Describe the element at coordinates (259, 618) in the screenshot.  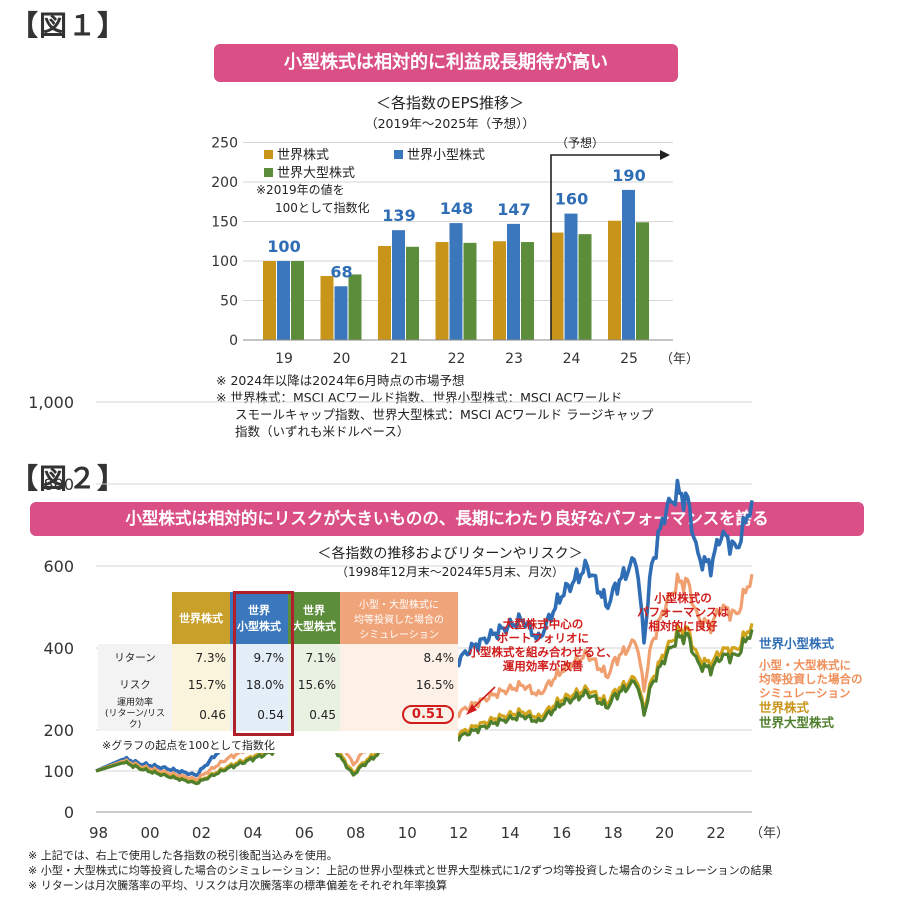
I see `stats-header-small: 世界 小型株式` at that location.